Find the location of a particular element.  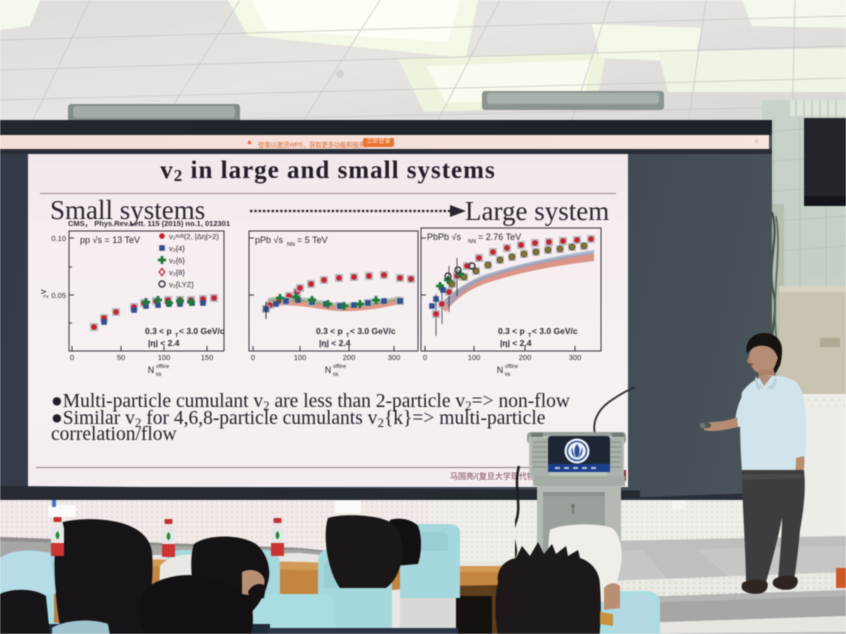

svg-text: v₂{4} is located at coordinates (177, 248).